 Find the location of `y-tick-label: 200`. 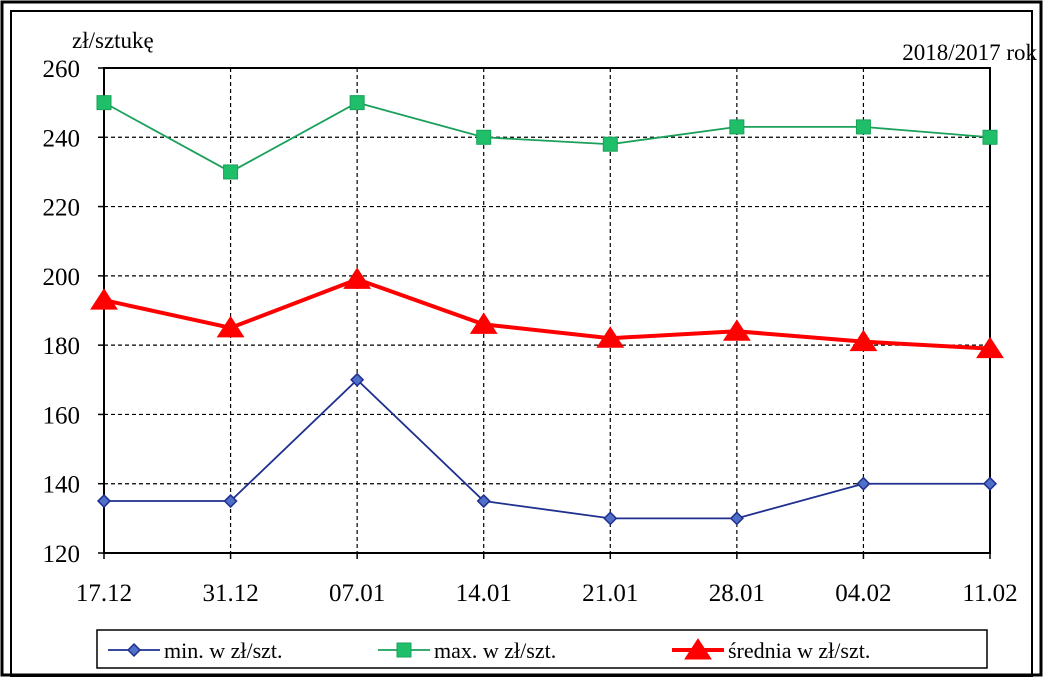

y-tick-label: 200 is located at coordinates (62, 277).